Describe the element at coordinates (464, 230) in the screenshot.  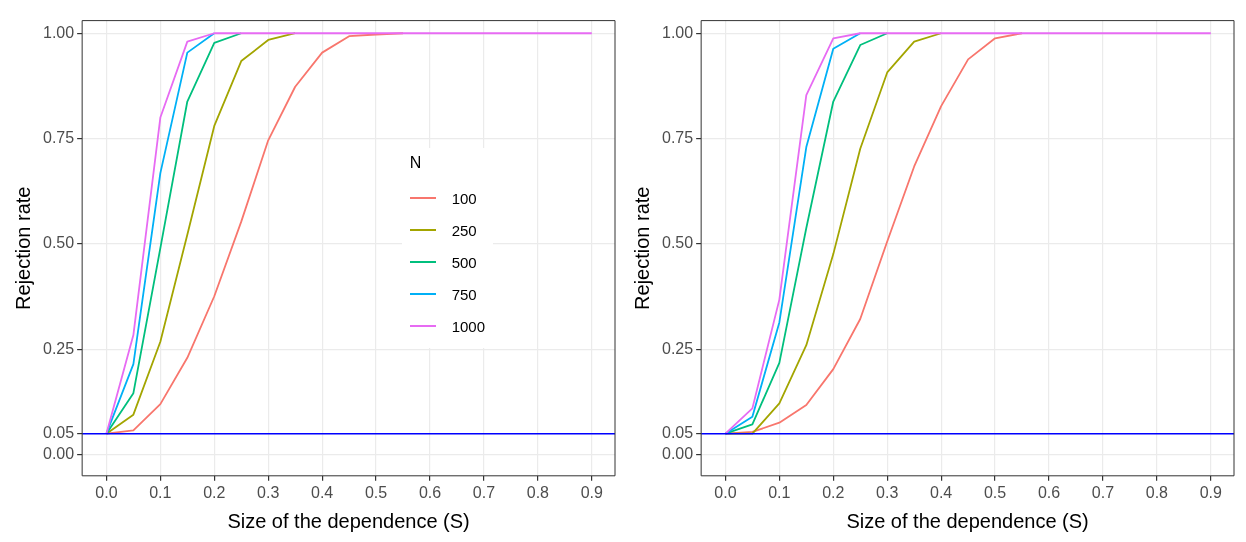
I see `legend-label: 250` at that location.